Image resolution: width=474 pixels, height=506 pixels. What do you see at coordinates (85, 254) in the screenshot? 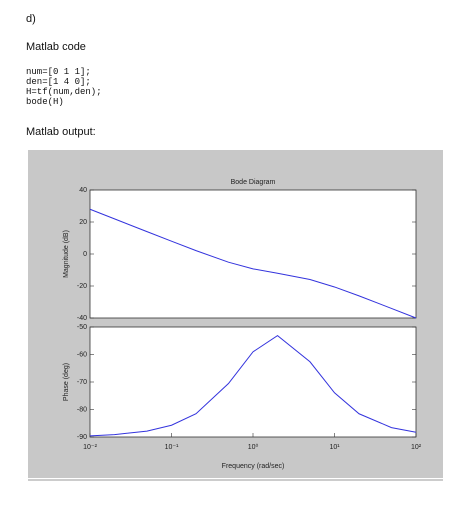
I see `y-tick-label: 0` at bounding box center [85, 254].